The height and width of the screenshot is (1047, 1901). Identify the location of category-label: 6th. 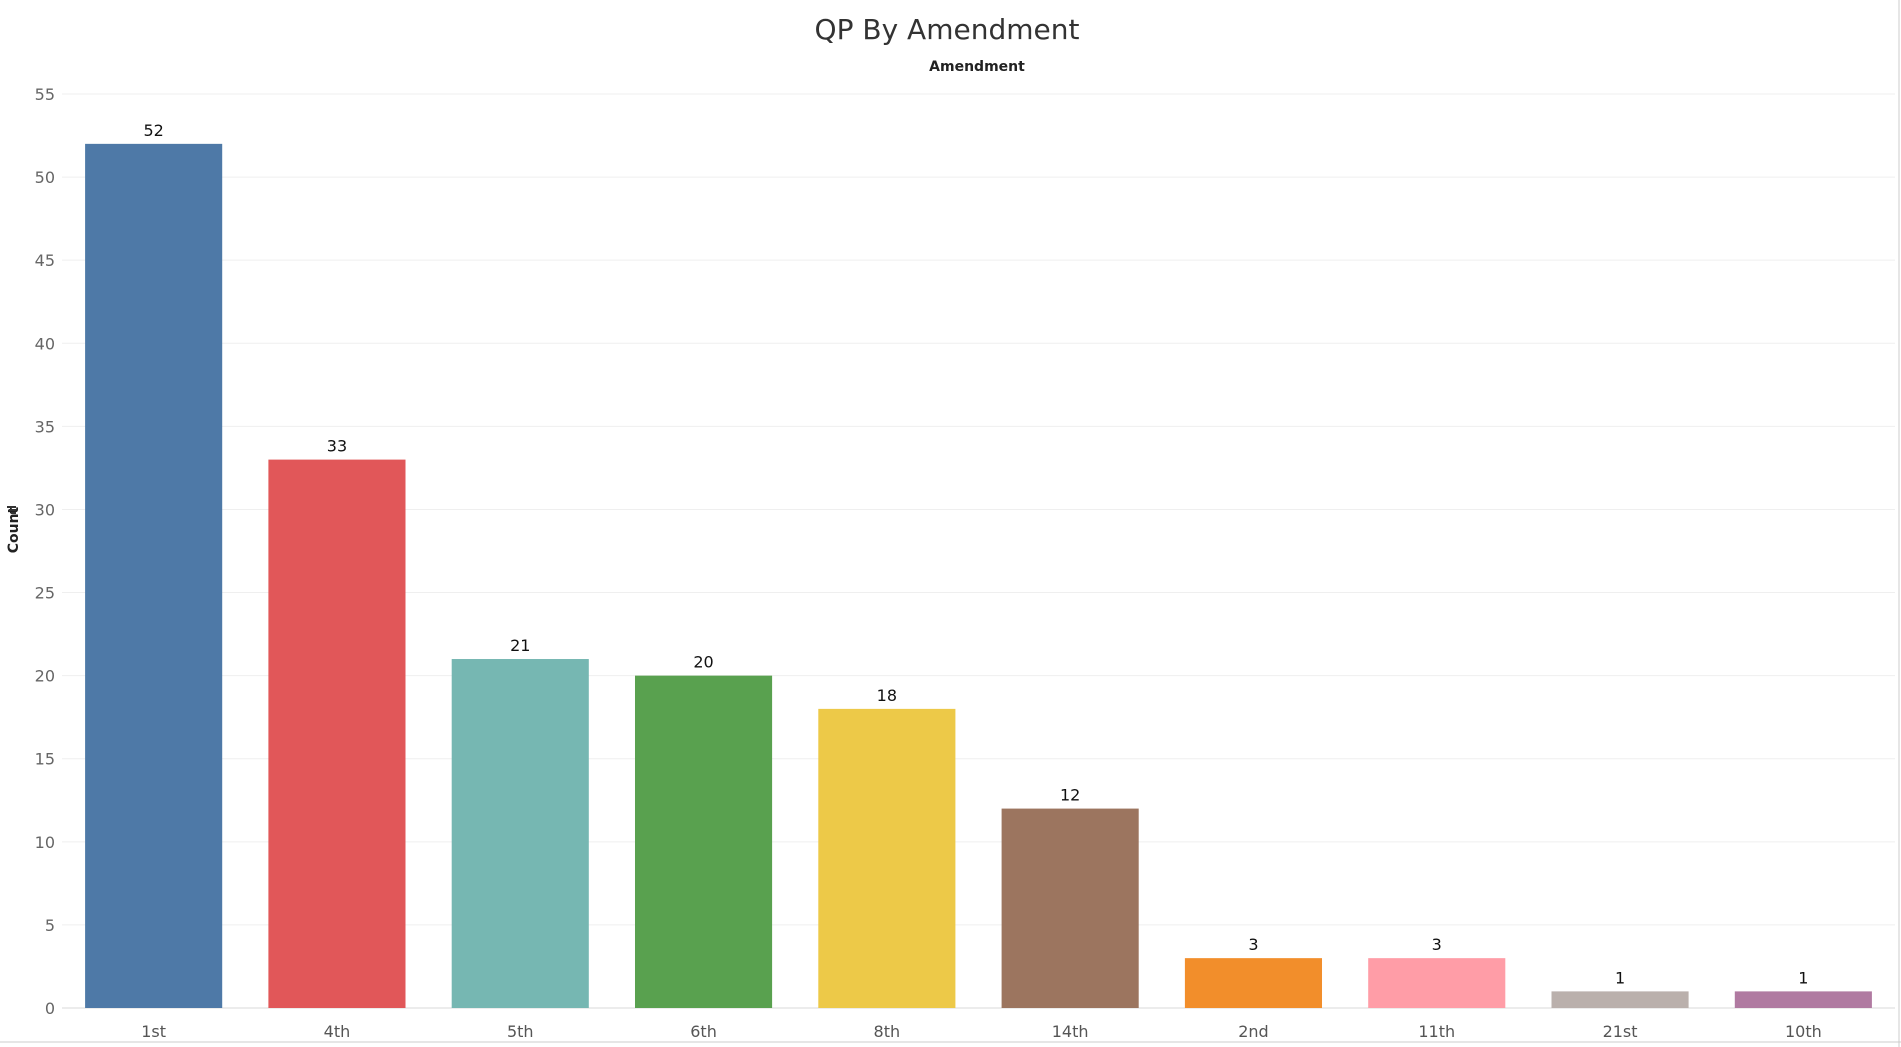
(703, 1031).